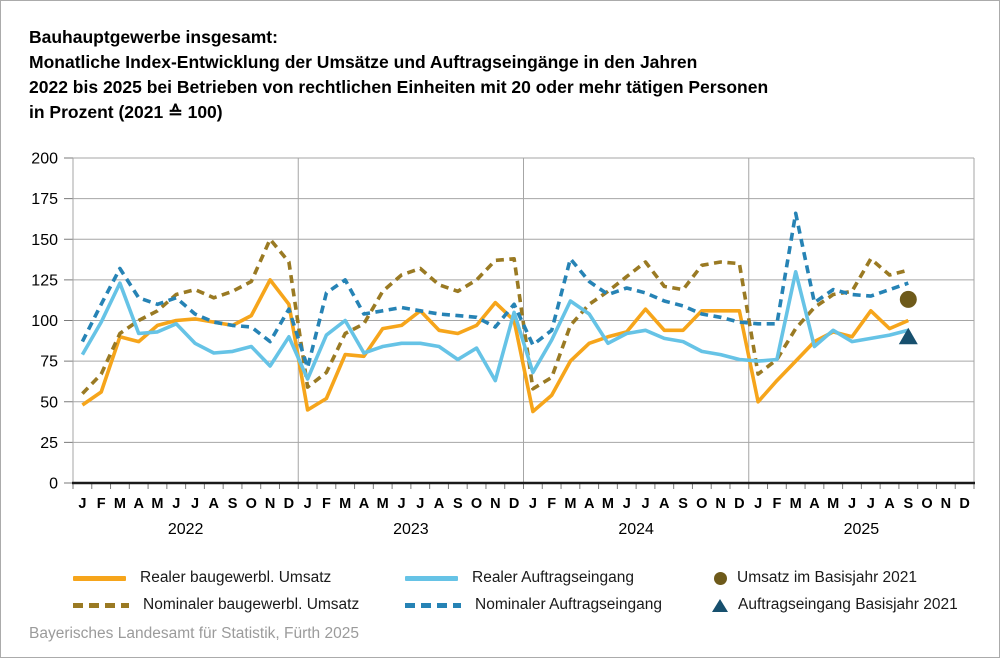 The height and width of the screenshot is (658, 1000). Describe the element at coordinates (44, 159) in the screenshot. I see `svg-text: 200` at that location.